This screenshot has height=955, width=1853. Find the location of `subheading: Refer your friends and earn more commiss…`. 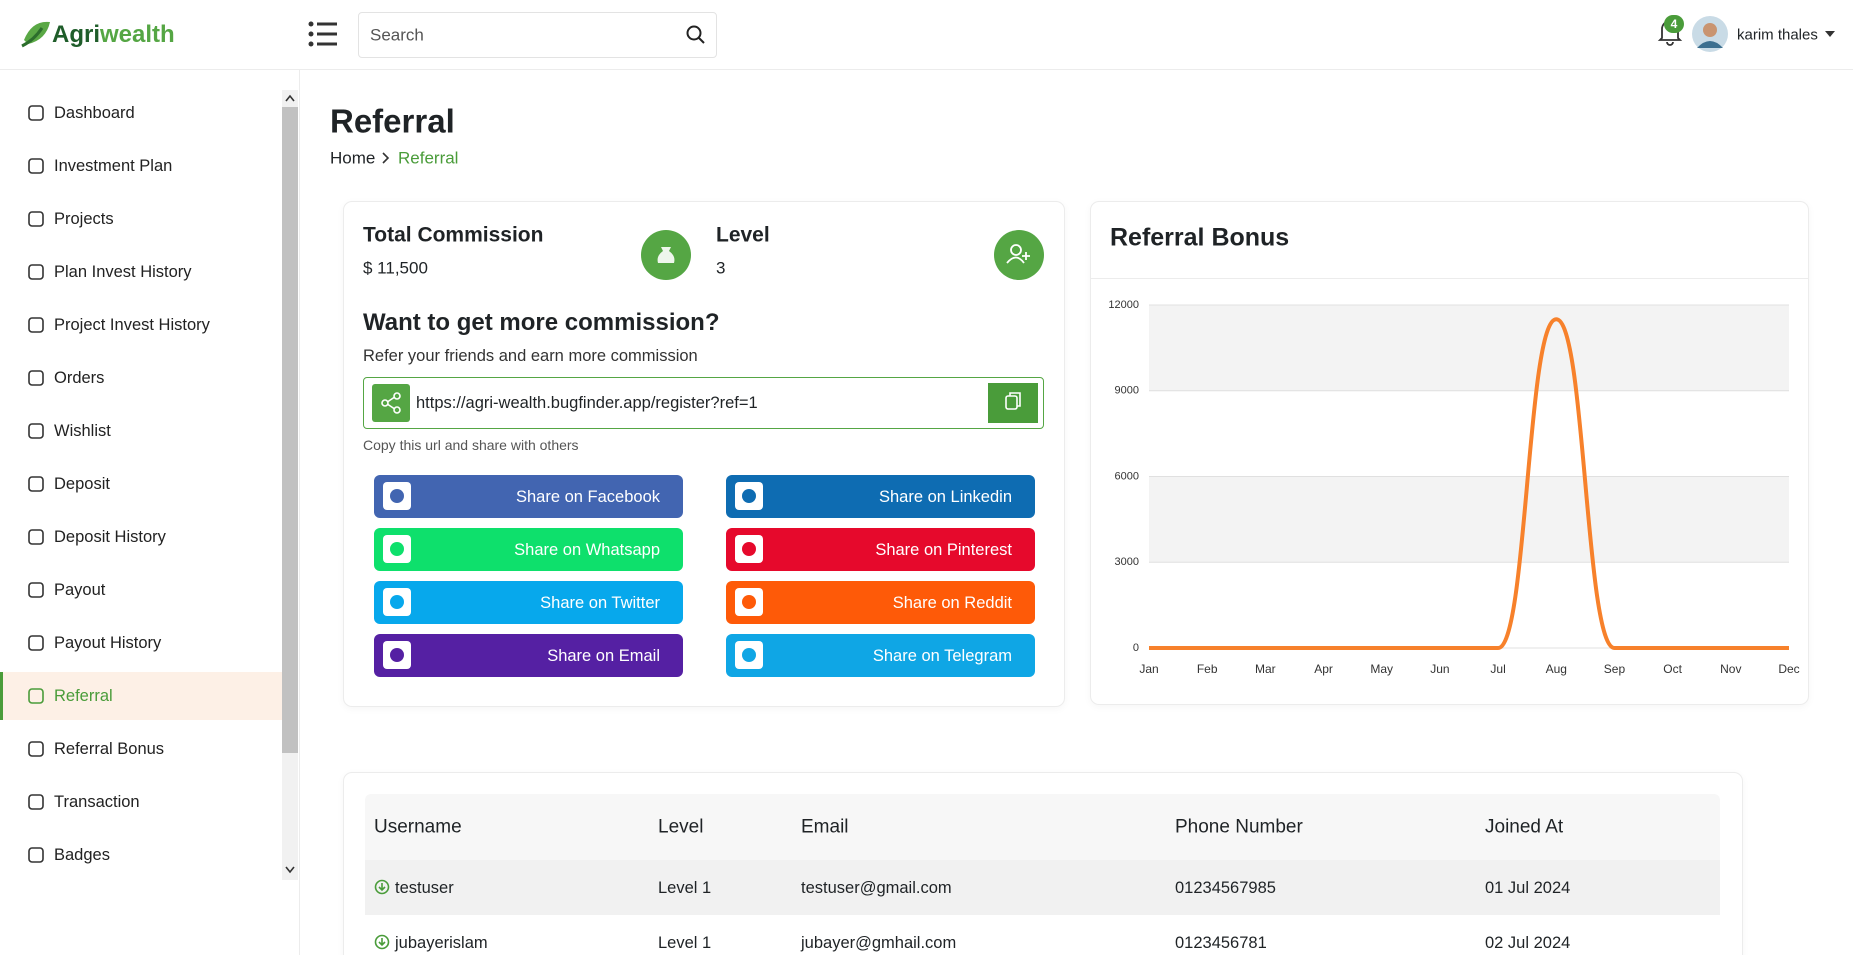

subheading: Refer your friends and earn more commiss… is located at coordinates (530, 355).